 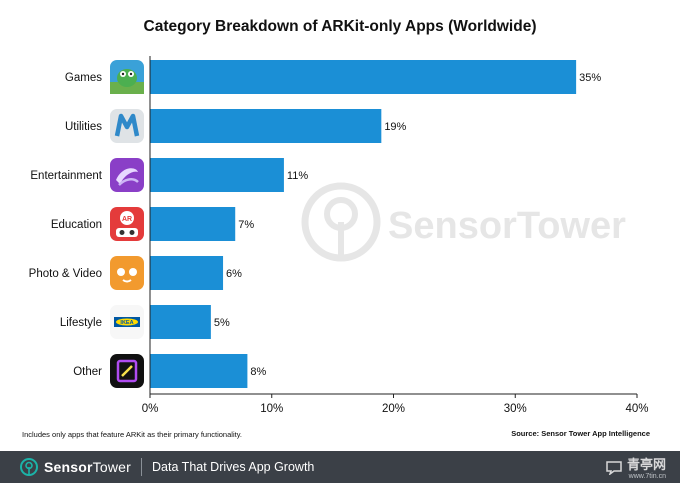 I want to click on svg-text: IKEA, so click(x=126, y=323).